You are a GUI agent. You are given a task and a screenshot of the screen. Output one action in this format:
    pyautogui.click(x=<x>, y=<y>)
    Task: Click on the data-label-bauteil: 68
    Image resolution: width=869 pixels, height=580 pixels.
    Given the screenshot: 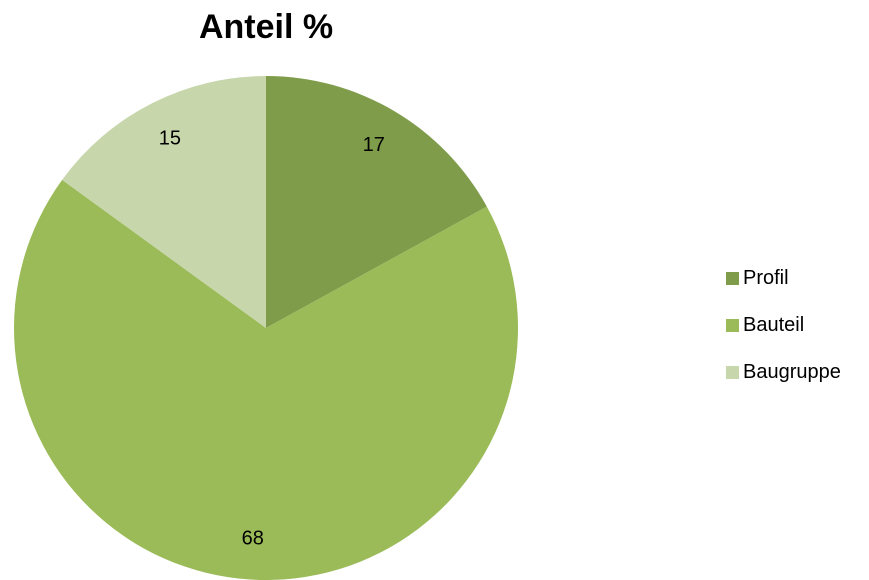 What is the action you would take?
    pyautogui.click(x=253, y=539)
    